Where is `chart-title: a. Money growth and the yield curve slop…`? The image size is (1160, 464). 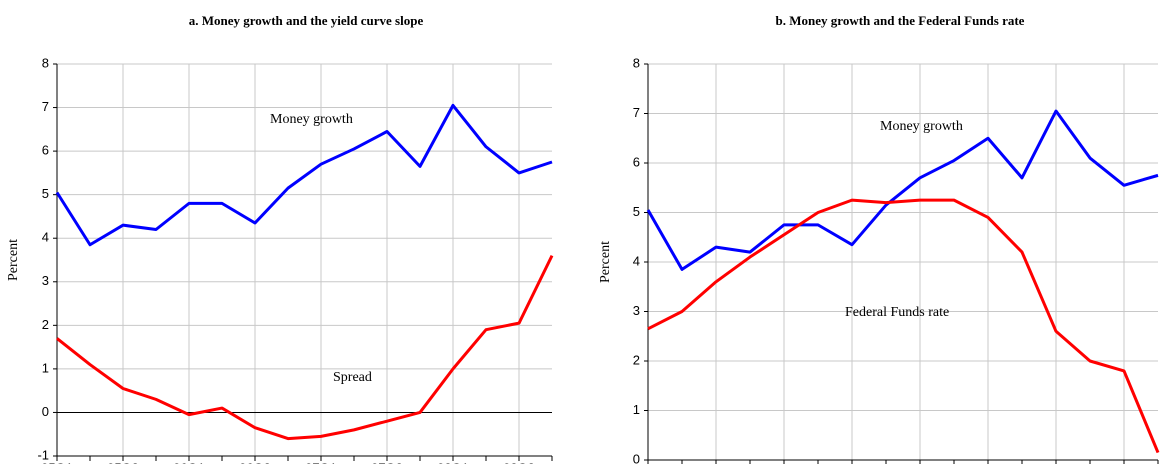
chart-title: a. Money growth and the yield curve slop… is located at coordinates (306, 20).